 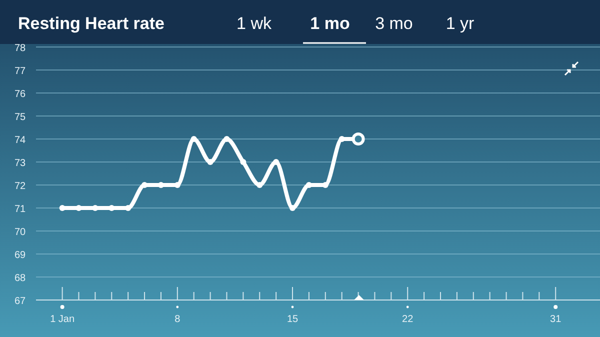 What do you see at coordinates (20, 140) in the screenshot?
I see `y-tick-label: 74` at bounding box center [20, 140].